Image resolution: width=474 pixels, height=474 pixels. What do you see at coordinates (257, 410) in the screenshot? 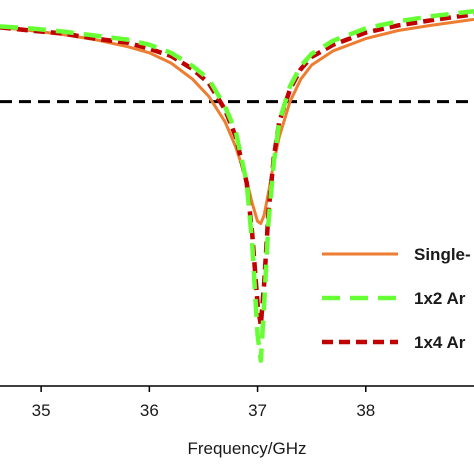
I see `x-tick-label-37: 37` at bounding box center [257, 410].